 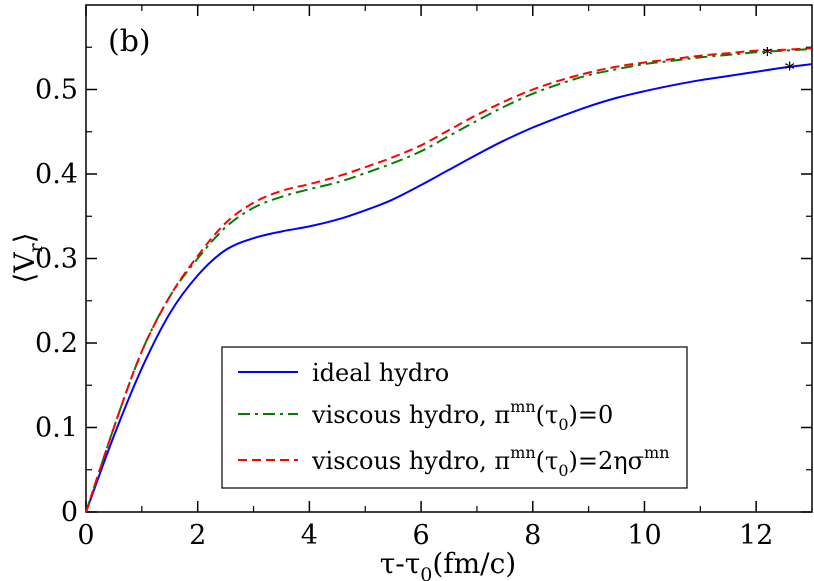 I want to click on legend-label-ideal-hydro: ideal hydro, so click(x=380, y=373).